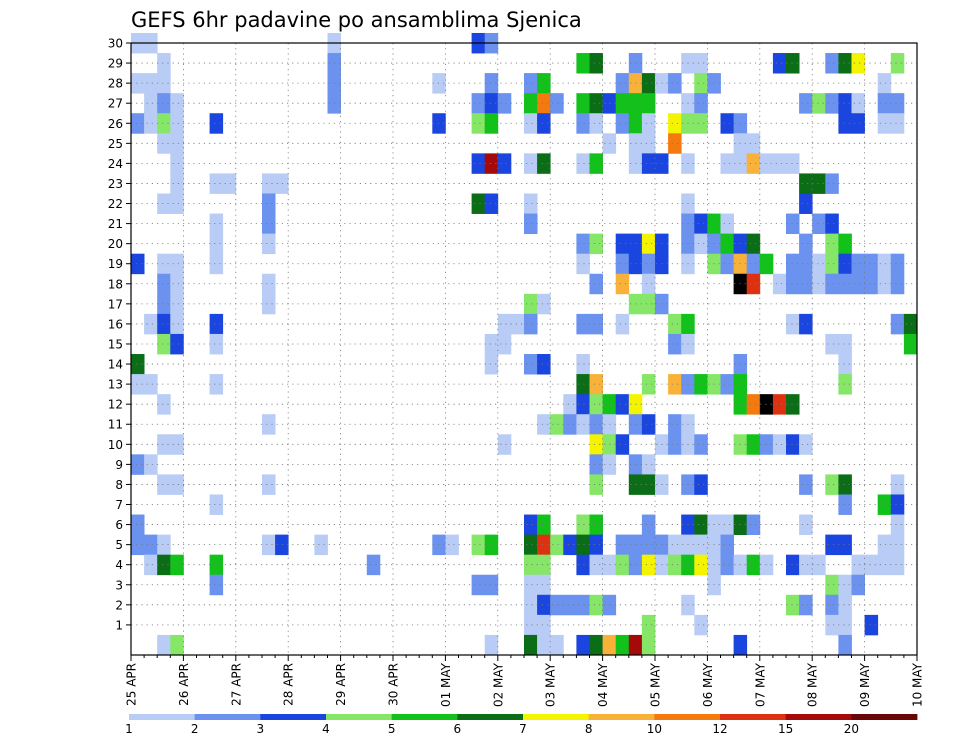  Describe the element at coordinates (115, 124) in the screenshot. I see `y-tick-label: 26` at that location.